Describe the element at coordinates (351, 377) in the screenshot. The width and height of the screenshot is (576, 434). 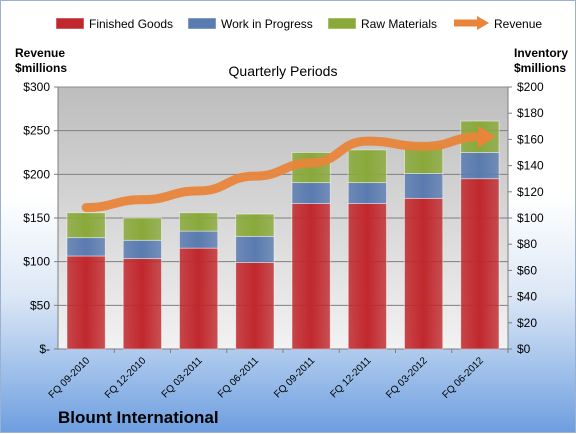
I see `x-tick-label: FQ 12-2011` at that location.